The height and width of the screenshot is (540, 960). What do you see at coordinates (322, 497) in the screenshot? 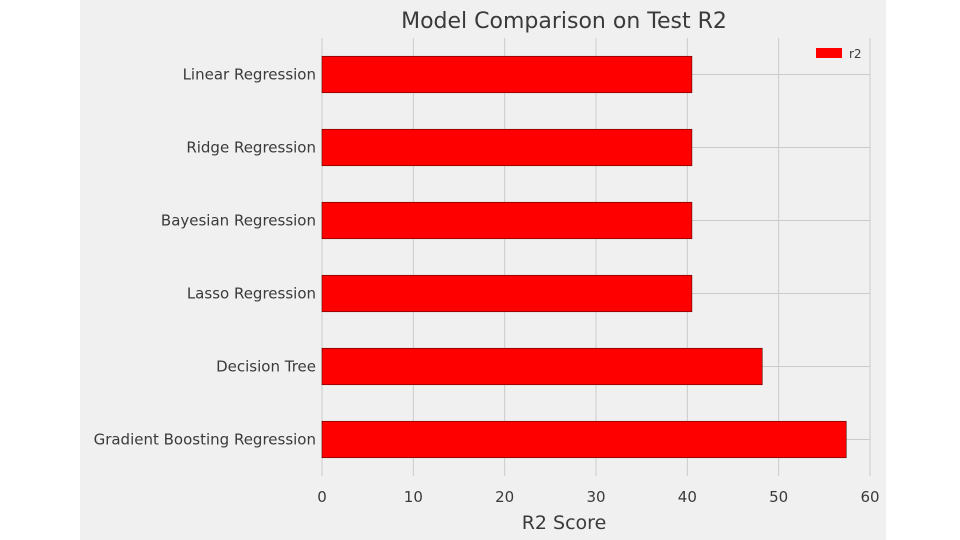
I see `x-tick-label: 0` at bounding box center [322, 497].